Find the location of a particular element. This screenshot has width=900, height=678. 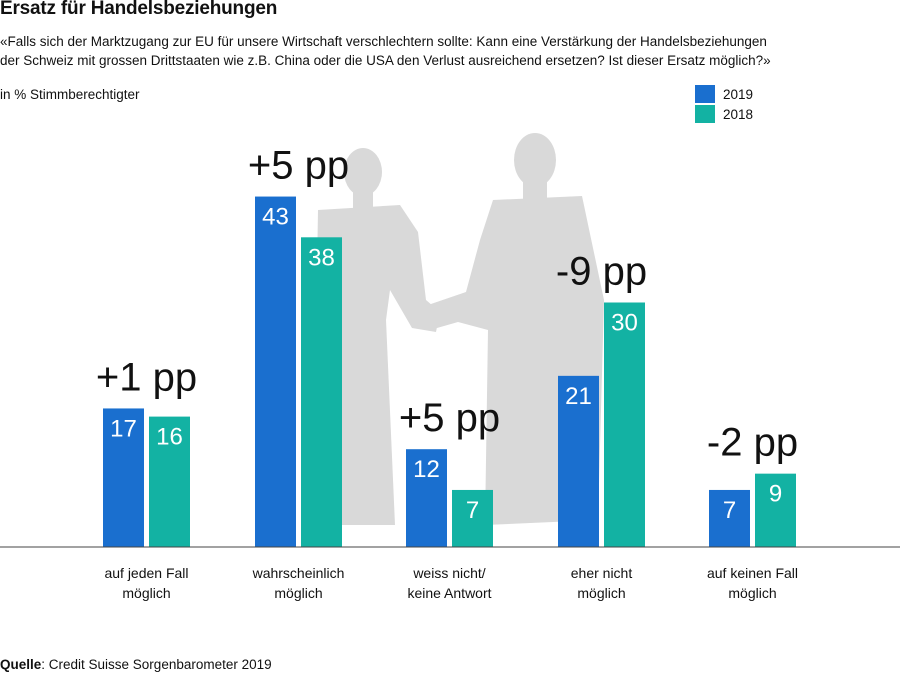

chart-title: Ersatz für Handelsbeziehungen is located at coordinates (139, 9).